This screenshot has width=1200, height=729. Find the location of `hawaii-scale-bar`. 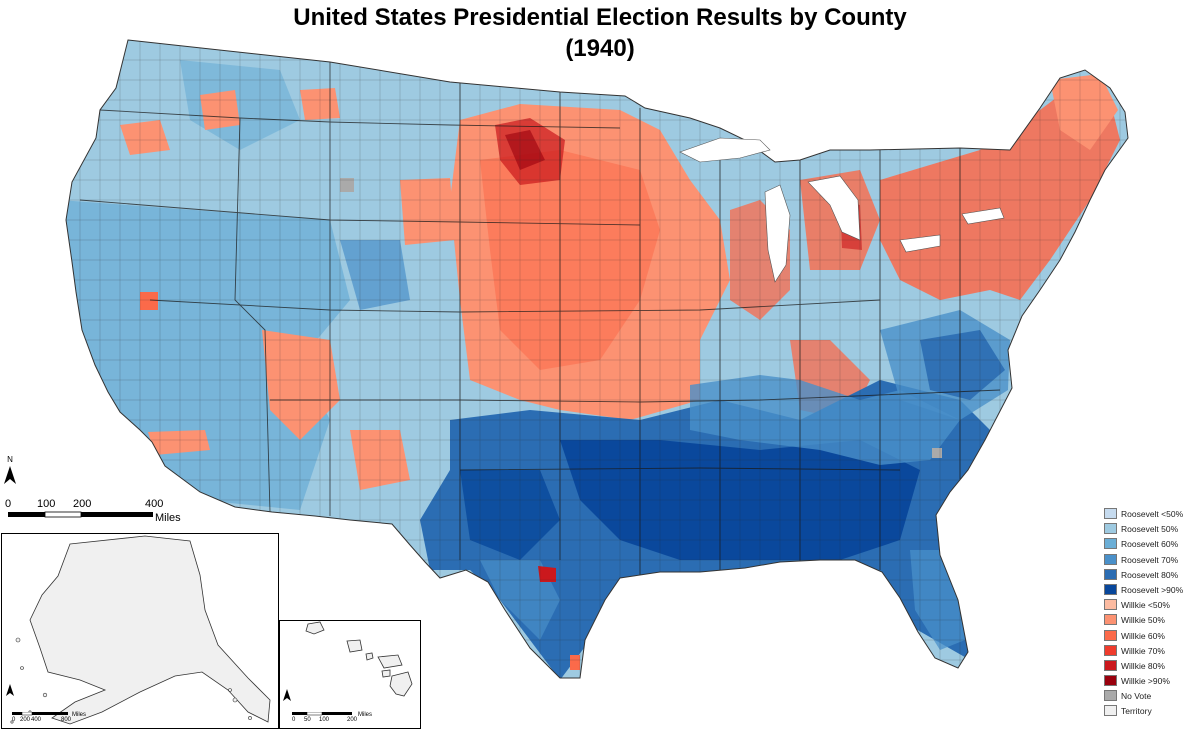

hawaii-scale-bar is located at coordinates (322, 714).